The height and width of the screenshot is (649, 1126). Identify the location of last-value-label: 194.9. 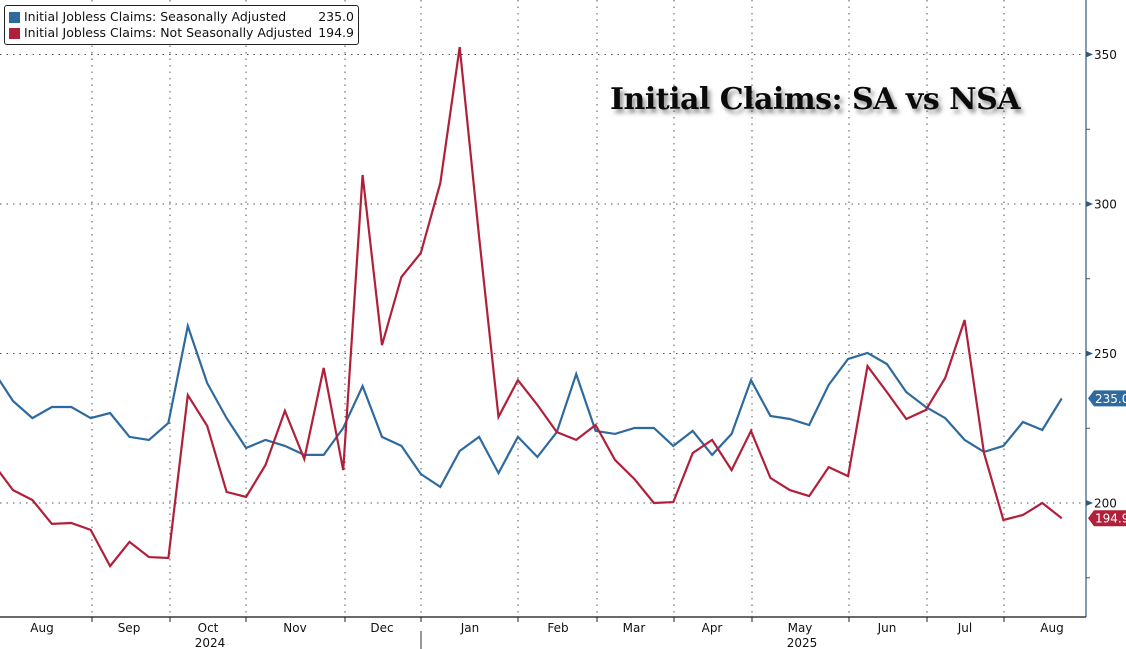
(1110, 519).